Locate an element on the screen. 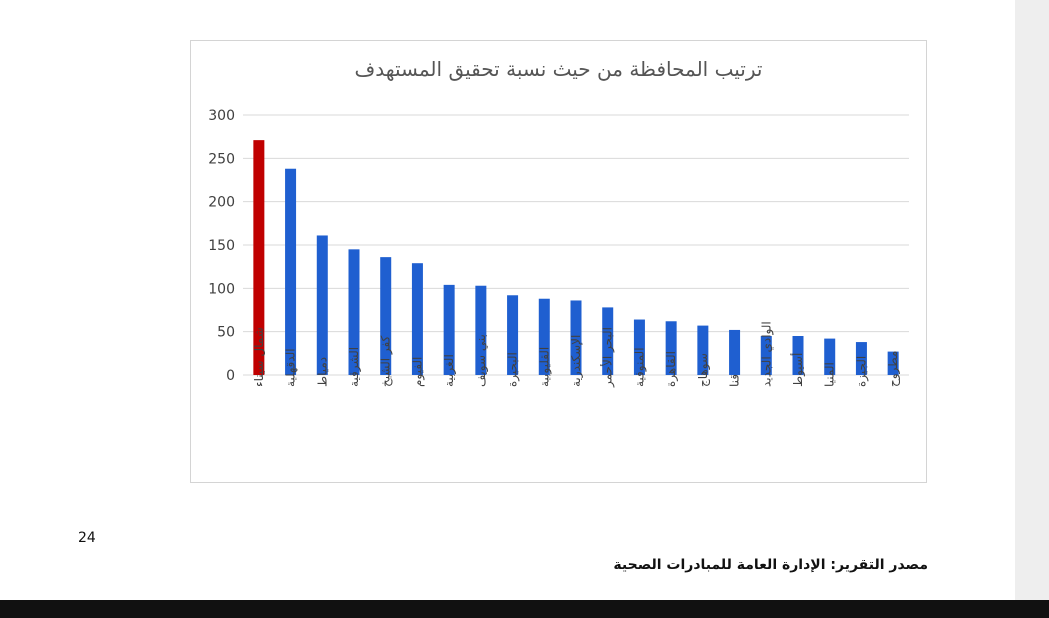 This screenshot has width=1049, height=618. x-tick-label: القليوبية is located at coordinates (544, 367).